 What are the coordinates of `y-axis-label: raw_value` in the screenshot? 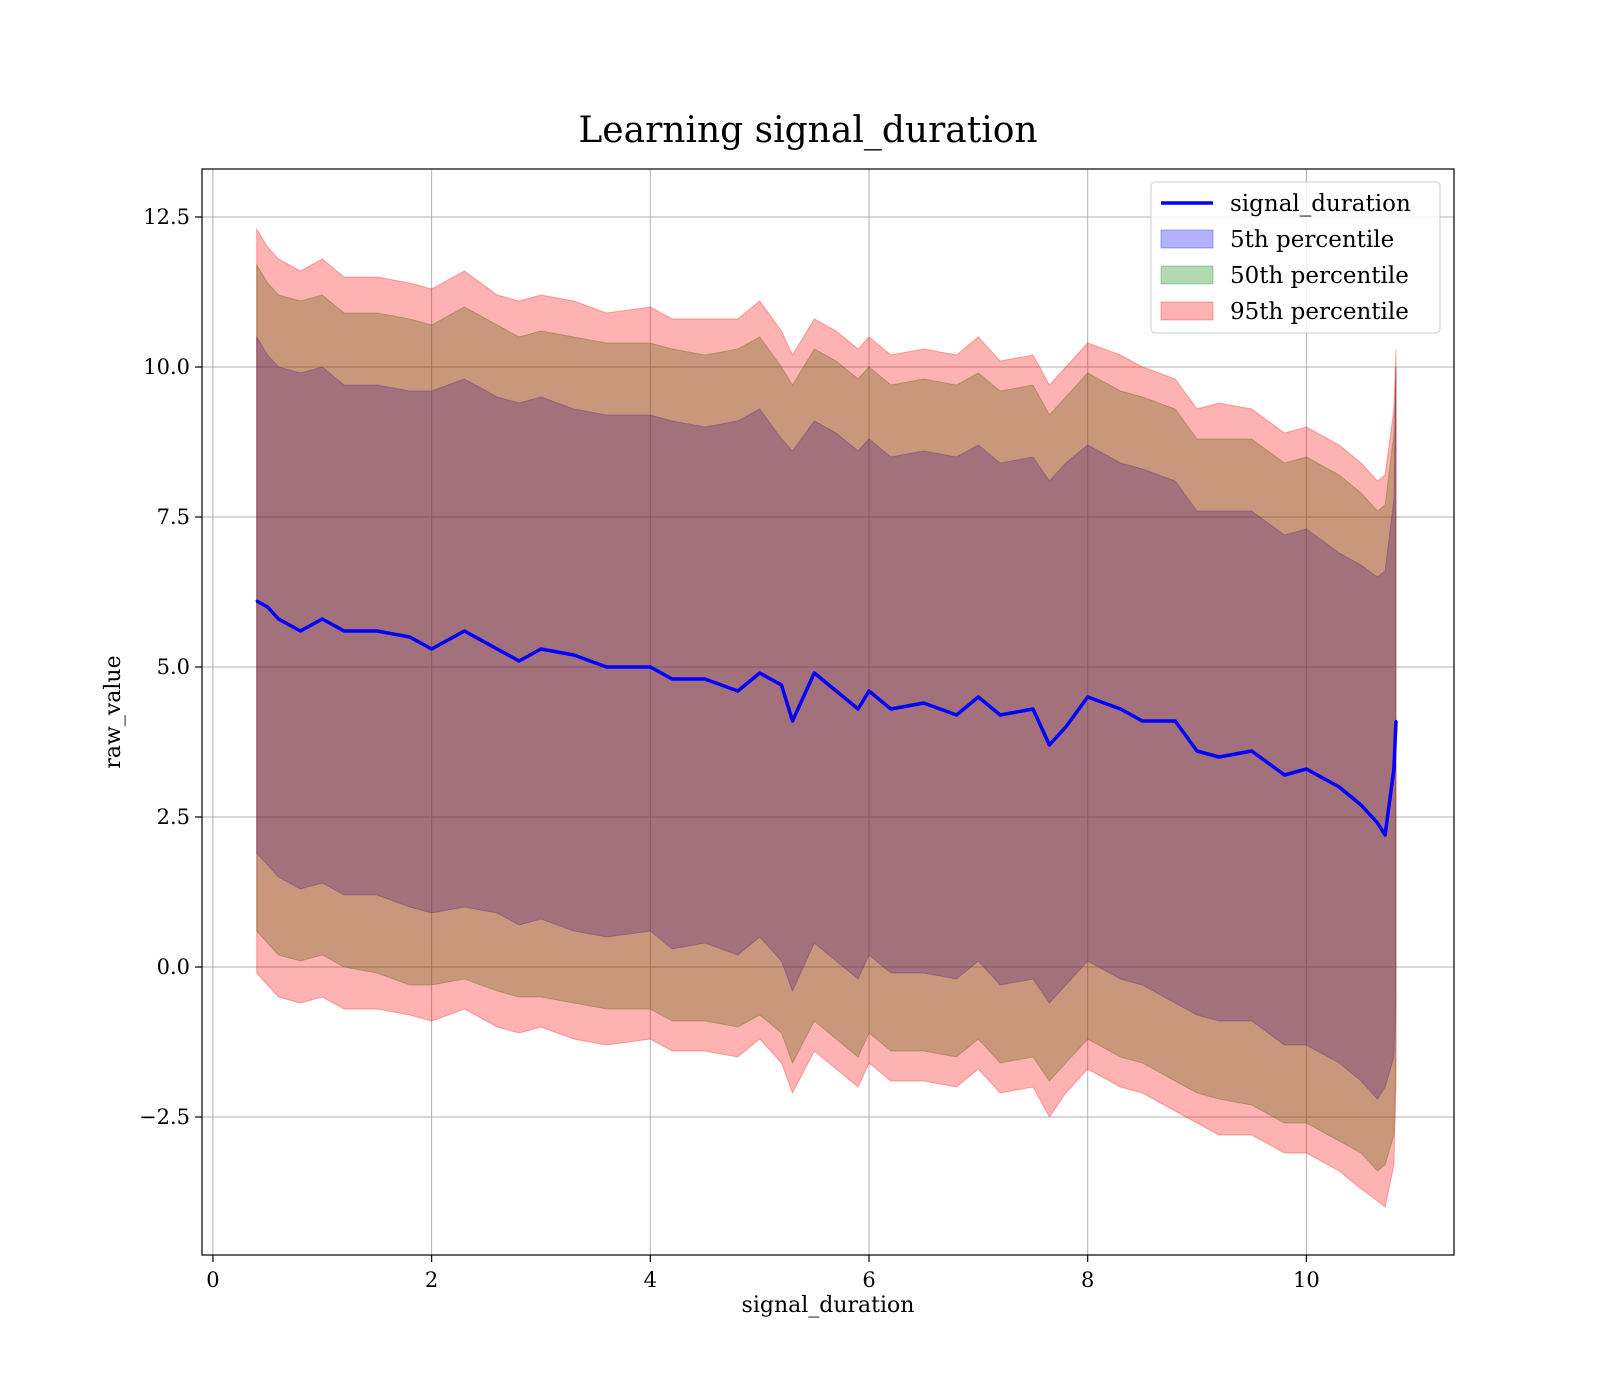 It's located at (113, 711).